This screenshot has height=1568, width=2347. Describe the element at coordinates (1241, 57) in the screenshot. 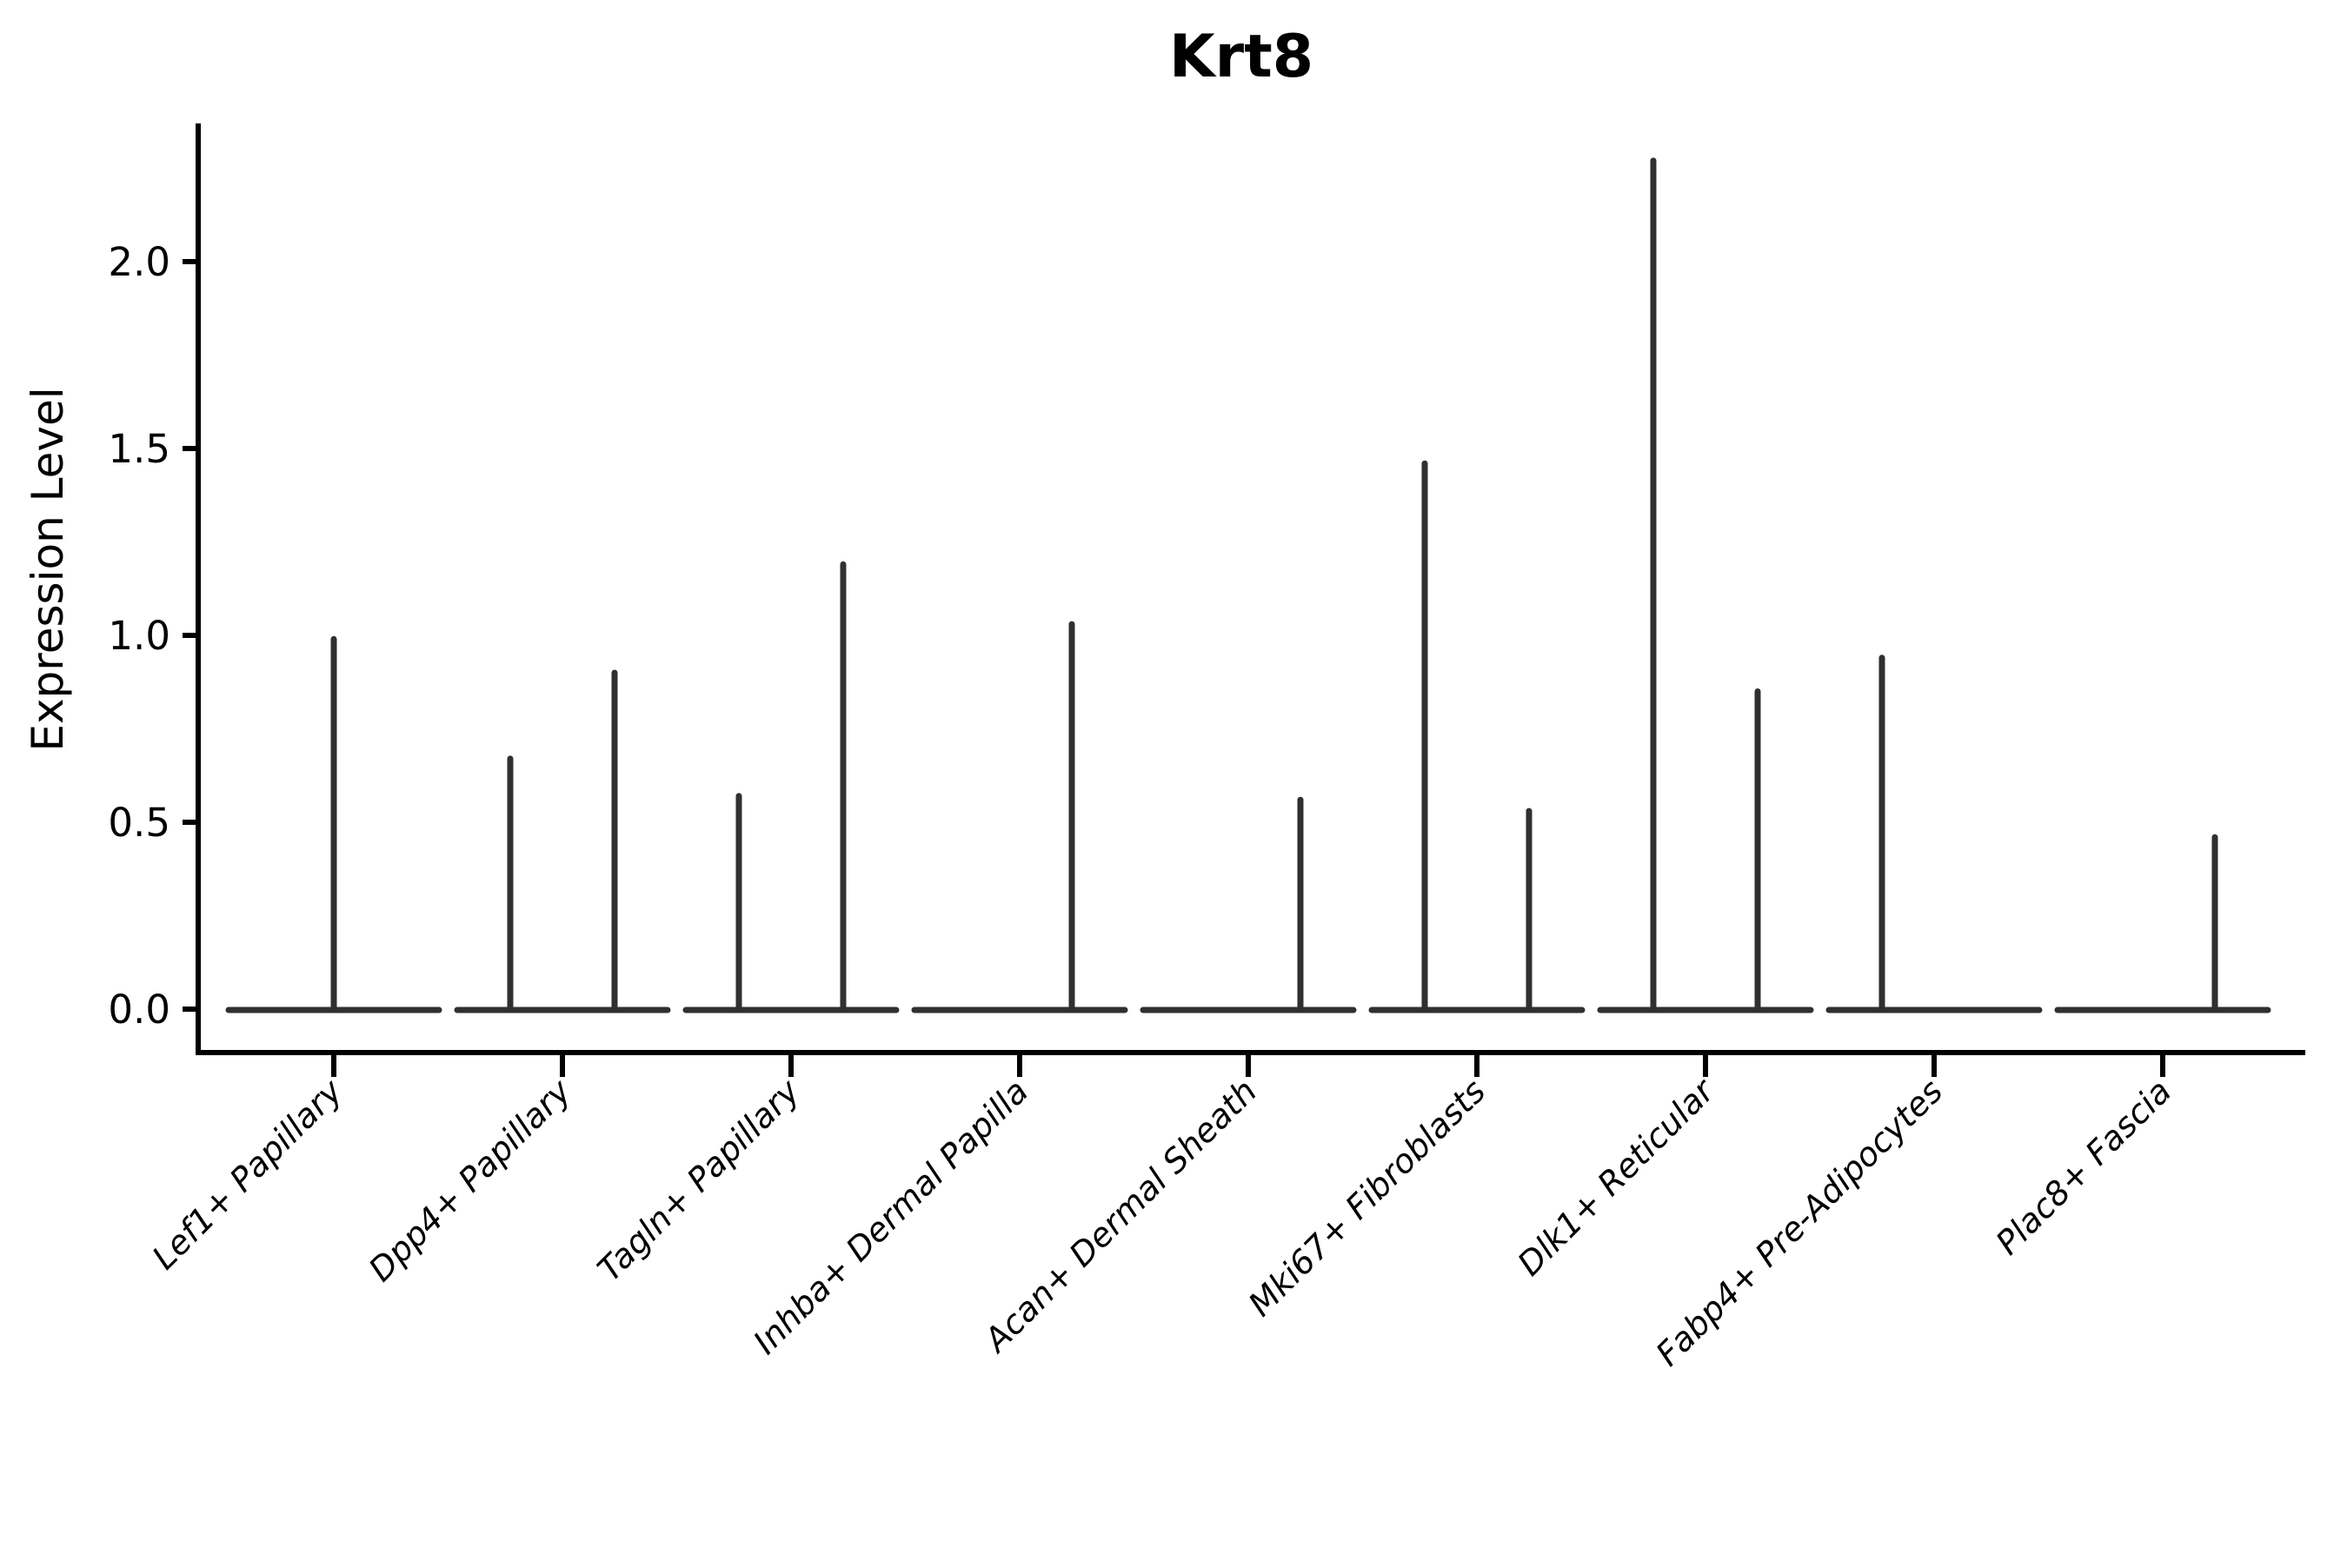

I see `chart-title: Krt8` at that location.